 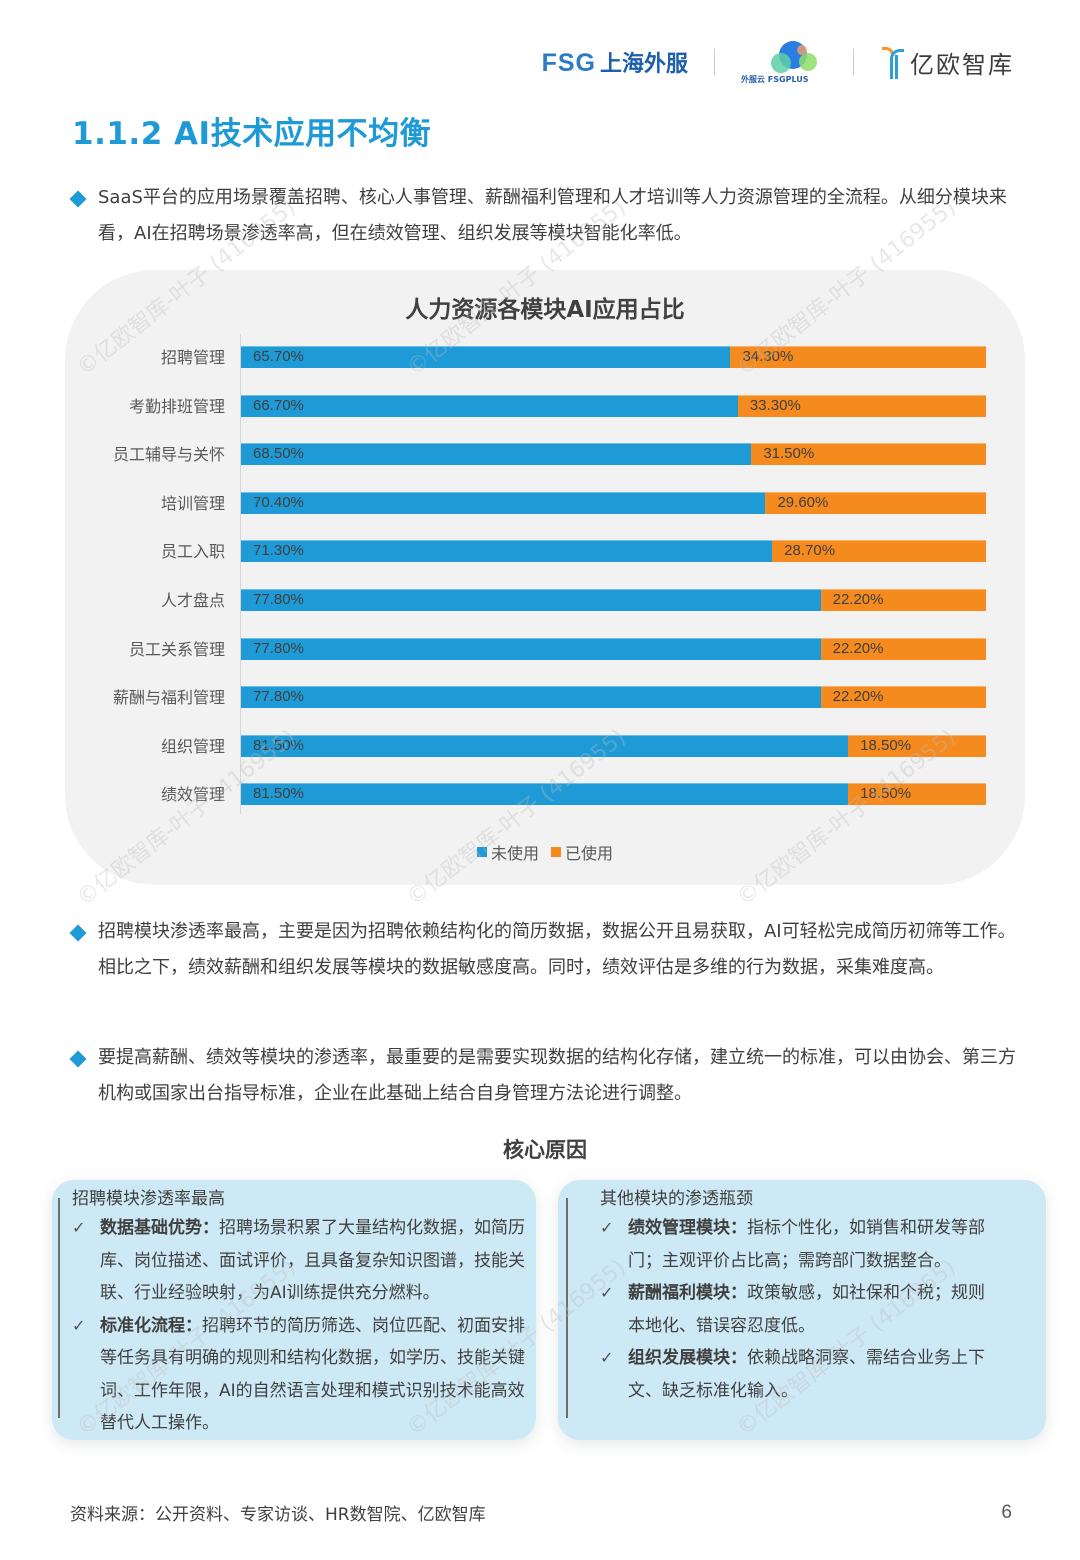 What do you see at coordinates (768, 356) in the screenshot?
I see `value-label: 34.30%` at bounding box center [768, 356].